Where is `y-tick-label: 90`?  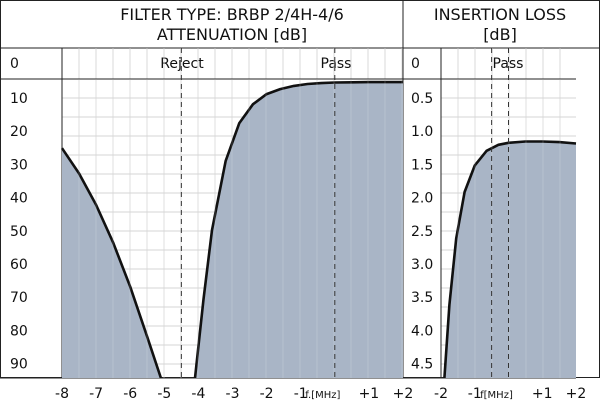
y-tick-label: 90 is located at coordinates (19, 365).